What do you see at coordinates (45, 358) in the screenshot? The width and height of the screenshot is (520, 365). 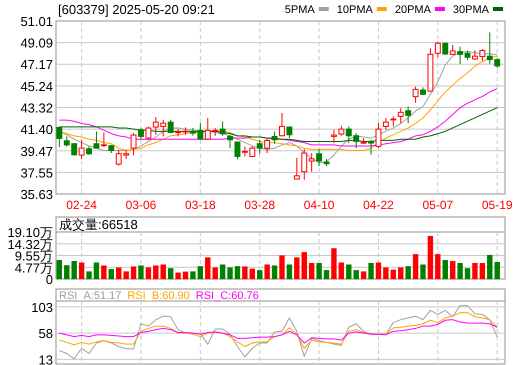 I see `y-tick-label: 13` at bounding box center [45, 358].